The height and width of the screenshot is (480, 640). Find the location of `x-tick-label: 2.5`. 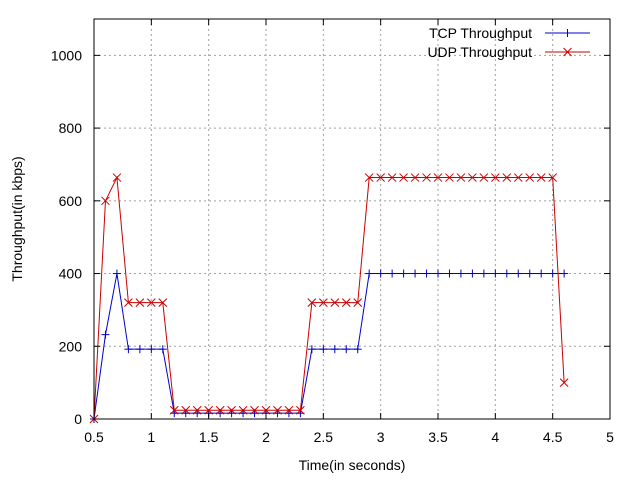

x-tick-label: 2.5 is located at coordinates (324, 437).